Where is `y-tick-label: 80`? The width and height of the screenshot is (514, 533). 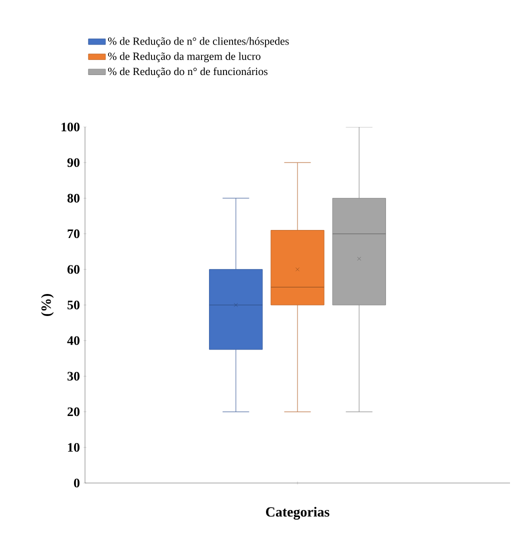
y-tick-label: 80 is located at coordinates (73, 198).